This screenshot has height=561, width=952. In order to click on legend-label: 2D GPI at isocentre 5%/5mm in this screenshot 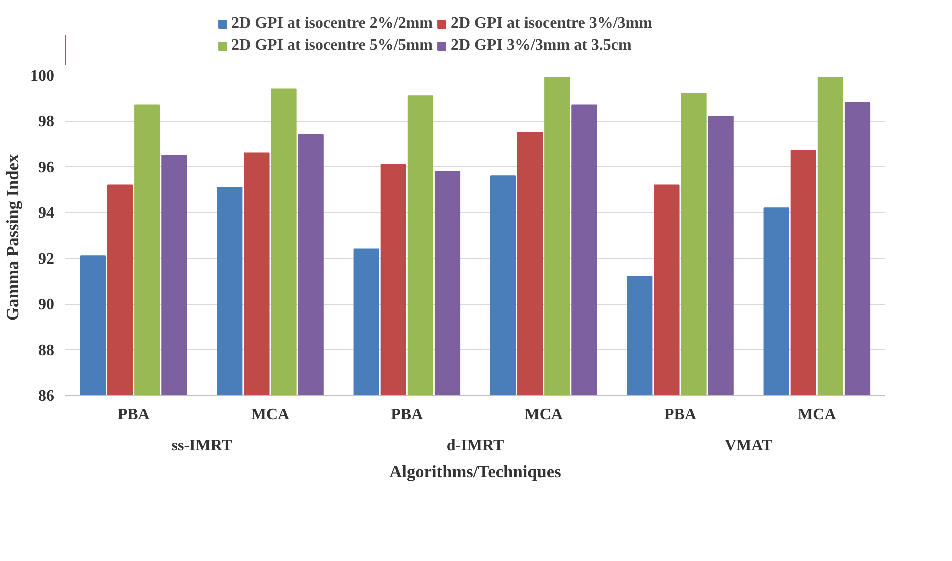, I will do `click(332, 46)`.